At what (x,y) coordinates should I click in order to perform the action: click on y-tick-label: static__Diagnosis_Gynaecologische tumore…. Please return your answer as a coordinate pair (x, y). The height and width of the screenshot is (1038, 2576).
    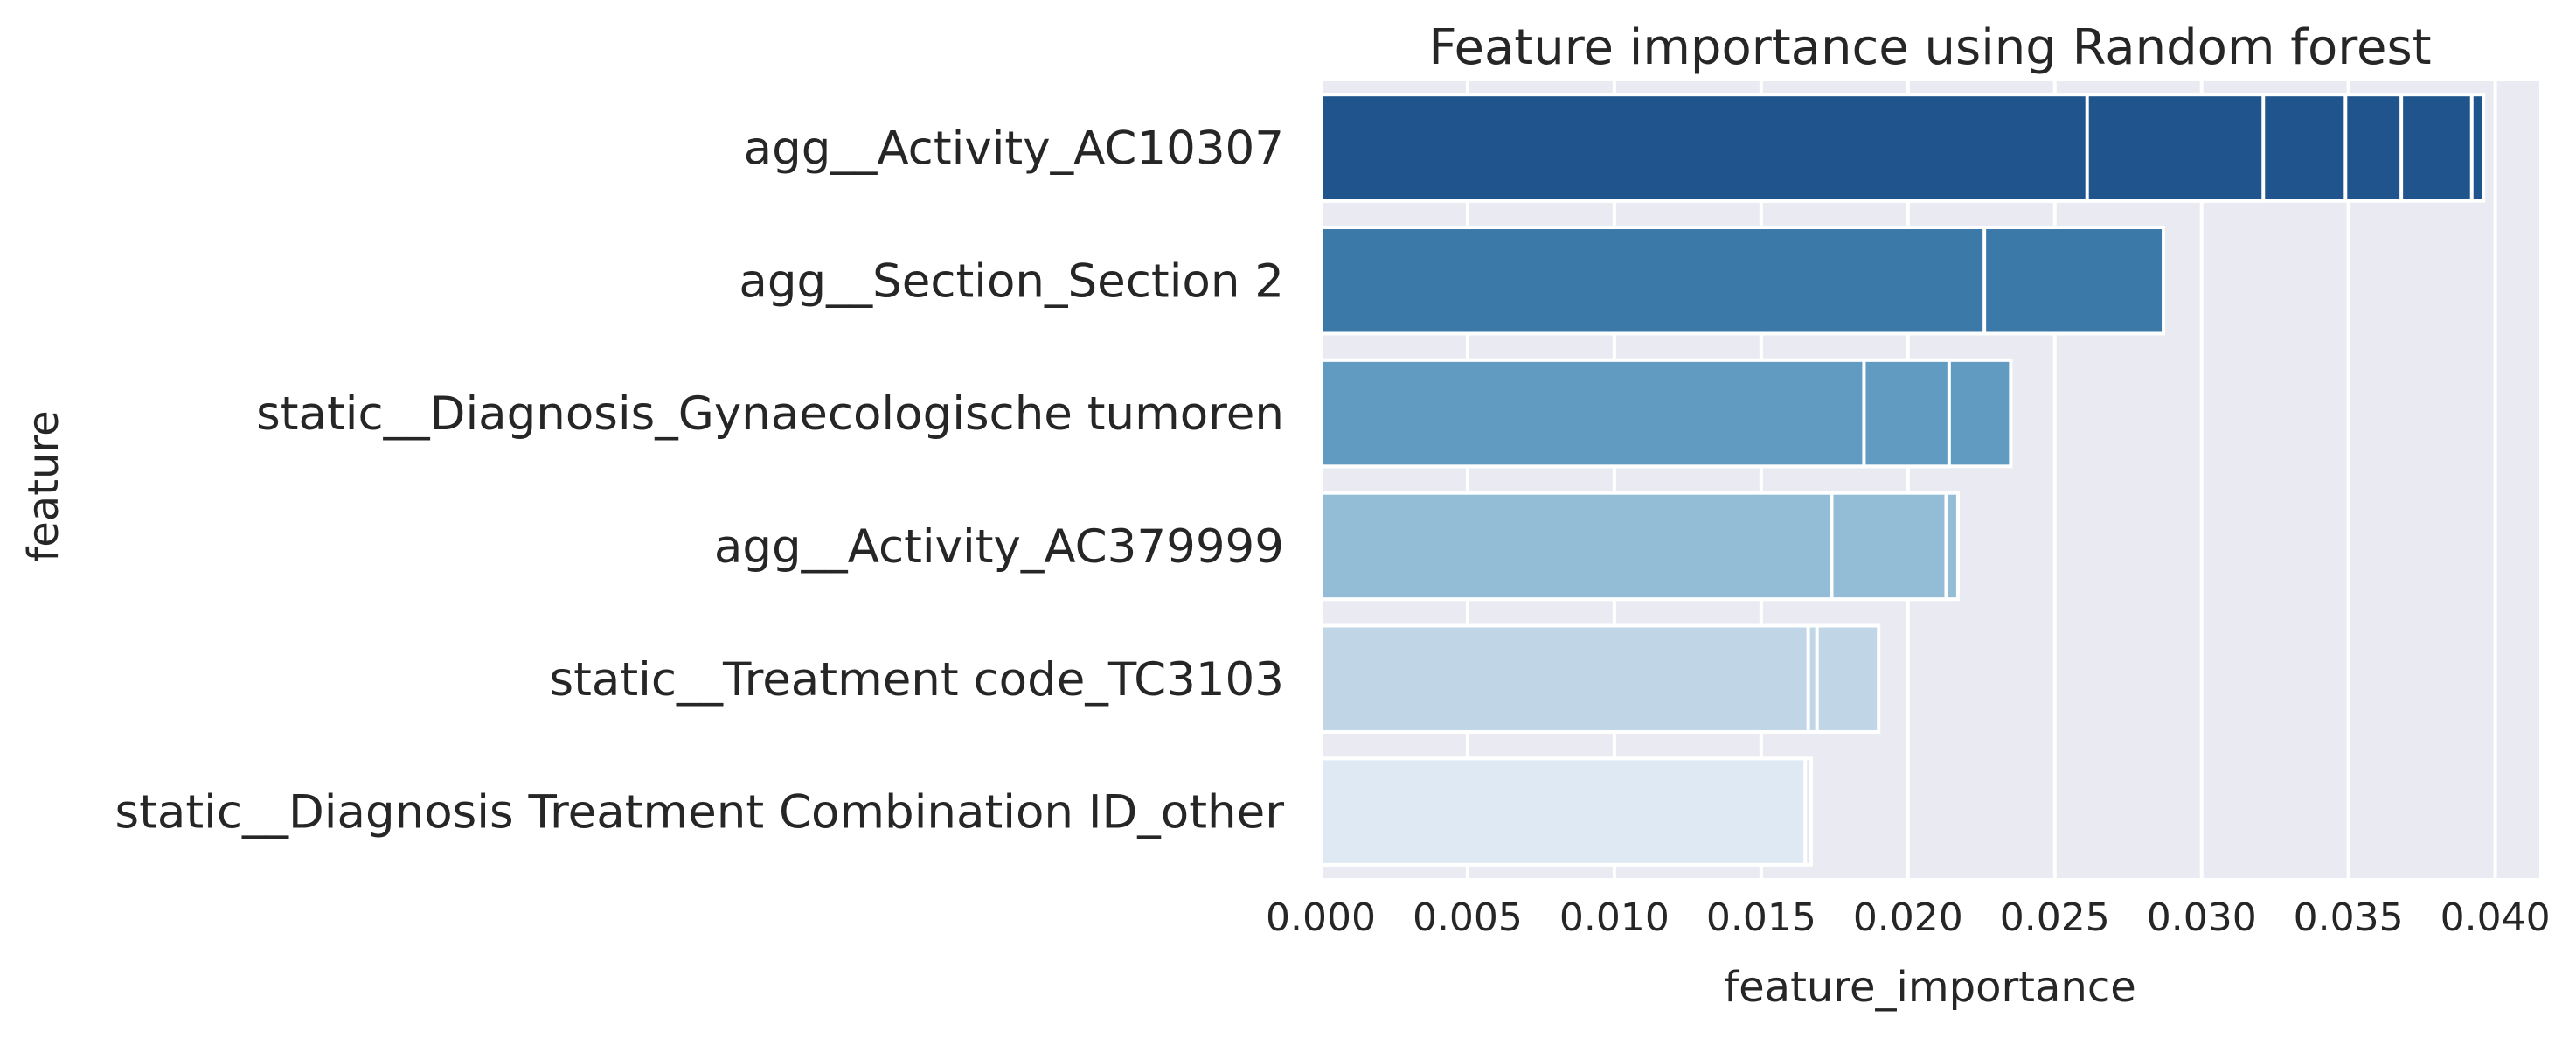
    Looking at the image, I should click on (770, 414).